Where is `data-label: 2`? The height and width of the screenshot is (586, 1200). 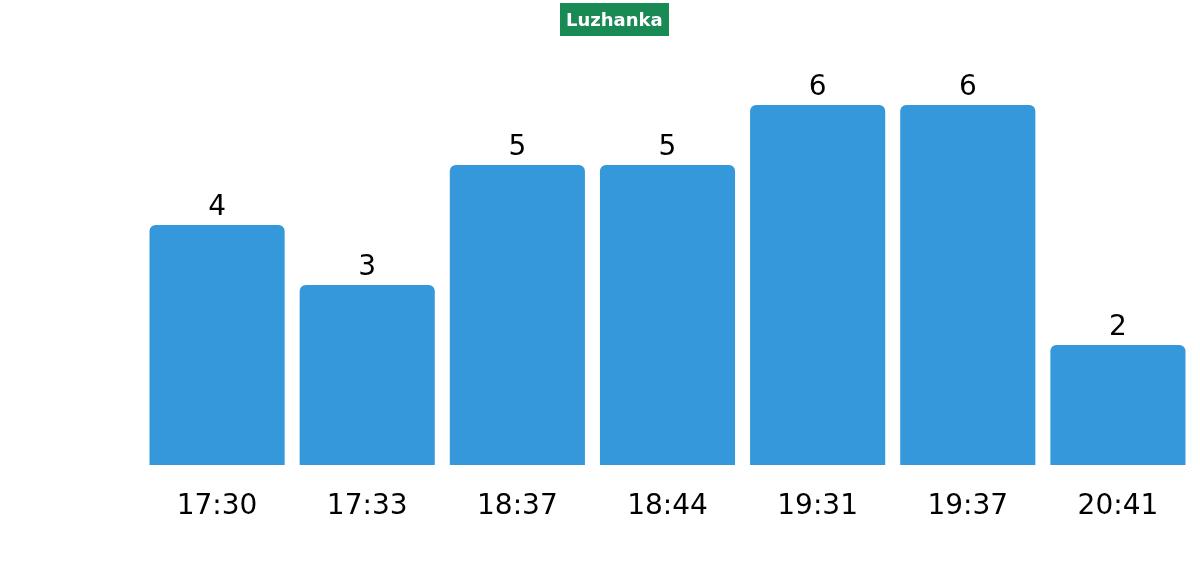 data-label: 2 is located at coordinates (1118, 325).